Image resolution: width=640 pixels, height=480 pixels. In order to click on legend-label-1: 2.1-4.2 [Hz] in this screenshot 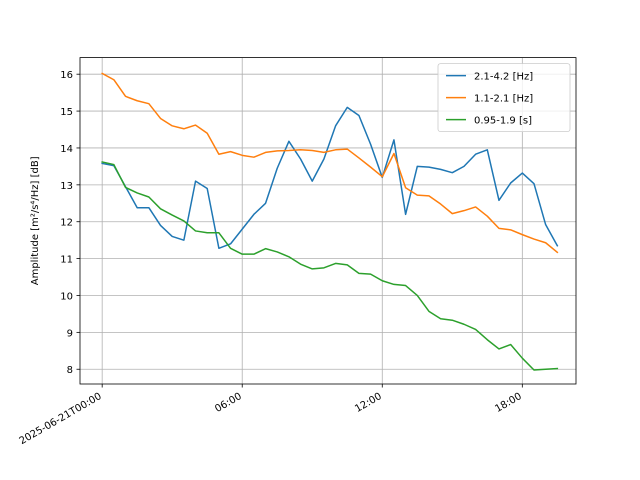, I will do `click(503, 77)`.